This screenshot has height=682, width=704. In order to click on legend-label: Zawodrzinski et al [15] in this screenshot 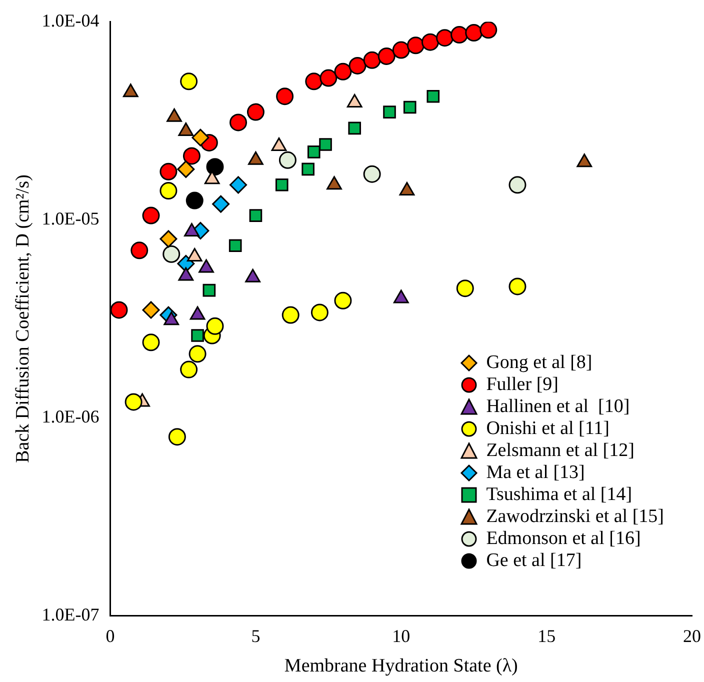, I will do `click(575, 517)`.